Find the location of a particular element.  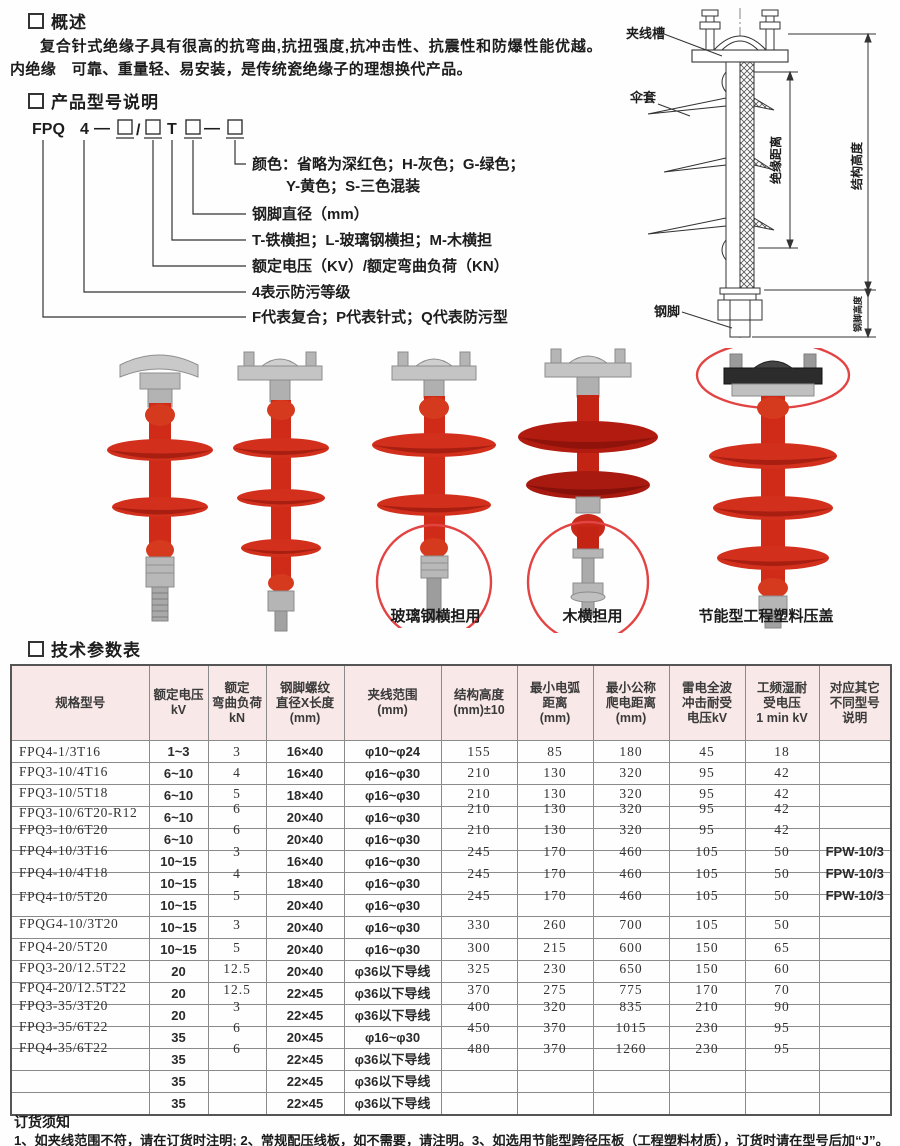

value-cell: 35 is located at coordinates (178, 1037).